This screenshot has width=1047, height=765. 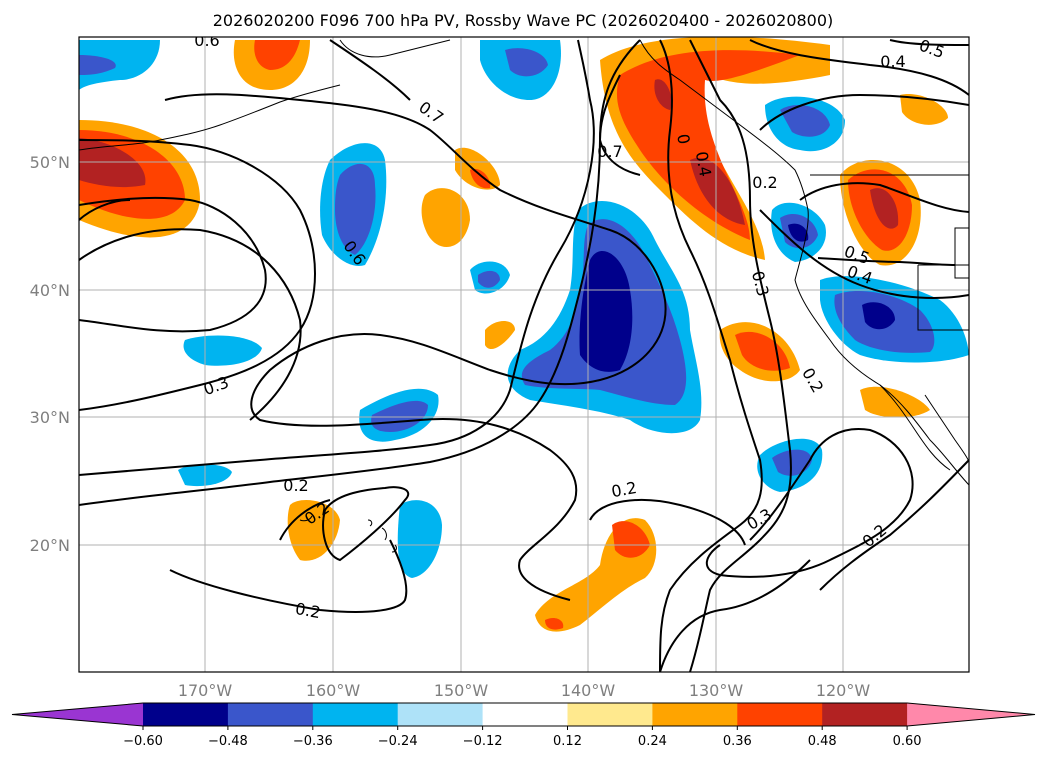 I want to click on colorbar-tick-label: 0.48, so click(x=822, y=741).